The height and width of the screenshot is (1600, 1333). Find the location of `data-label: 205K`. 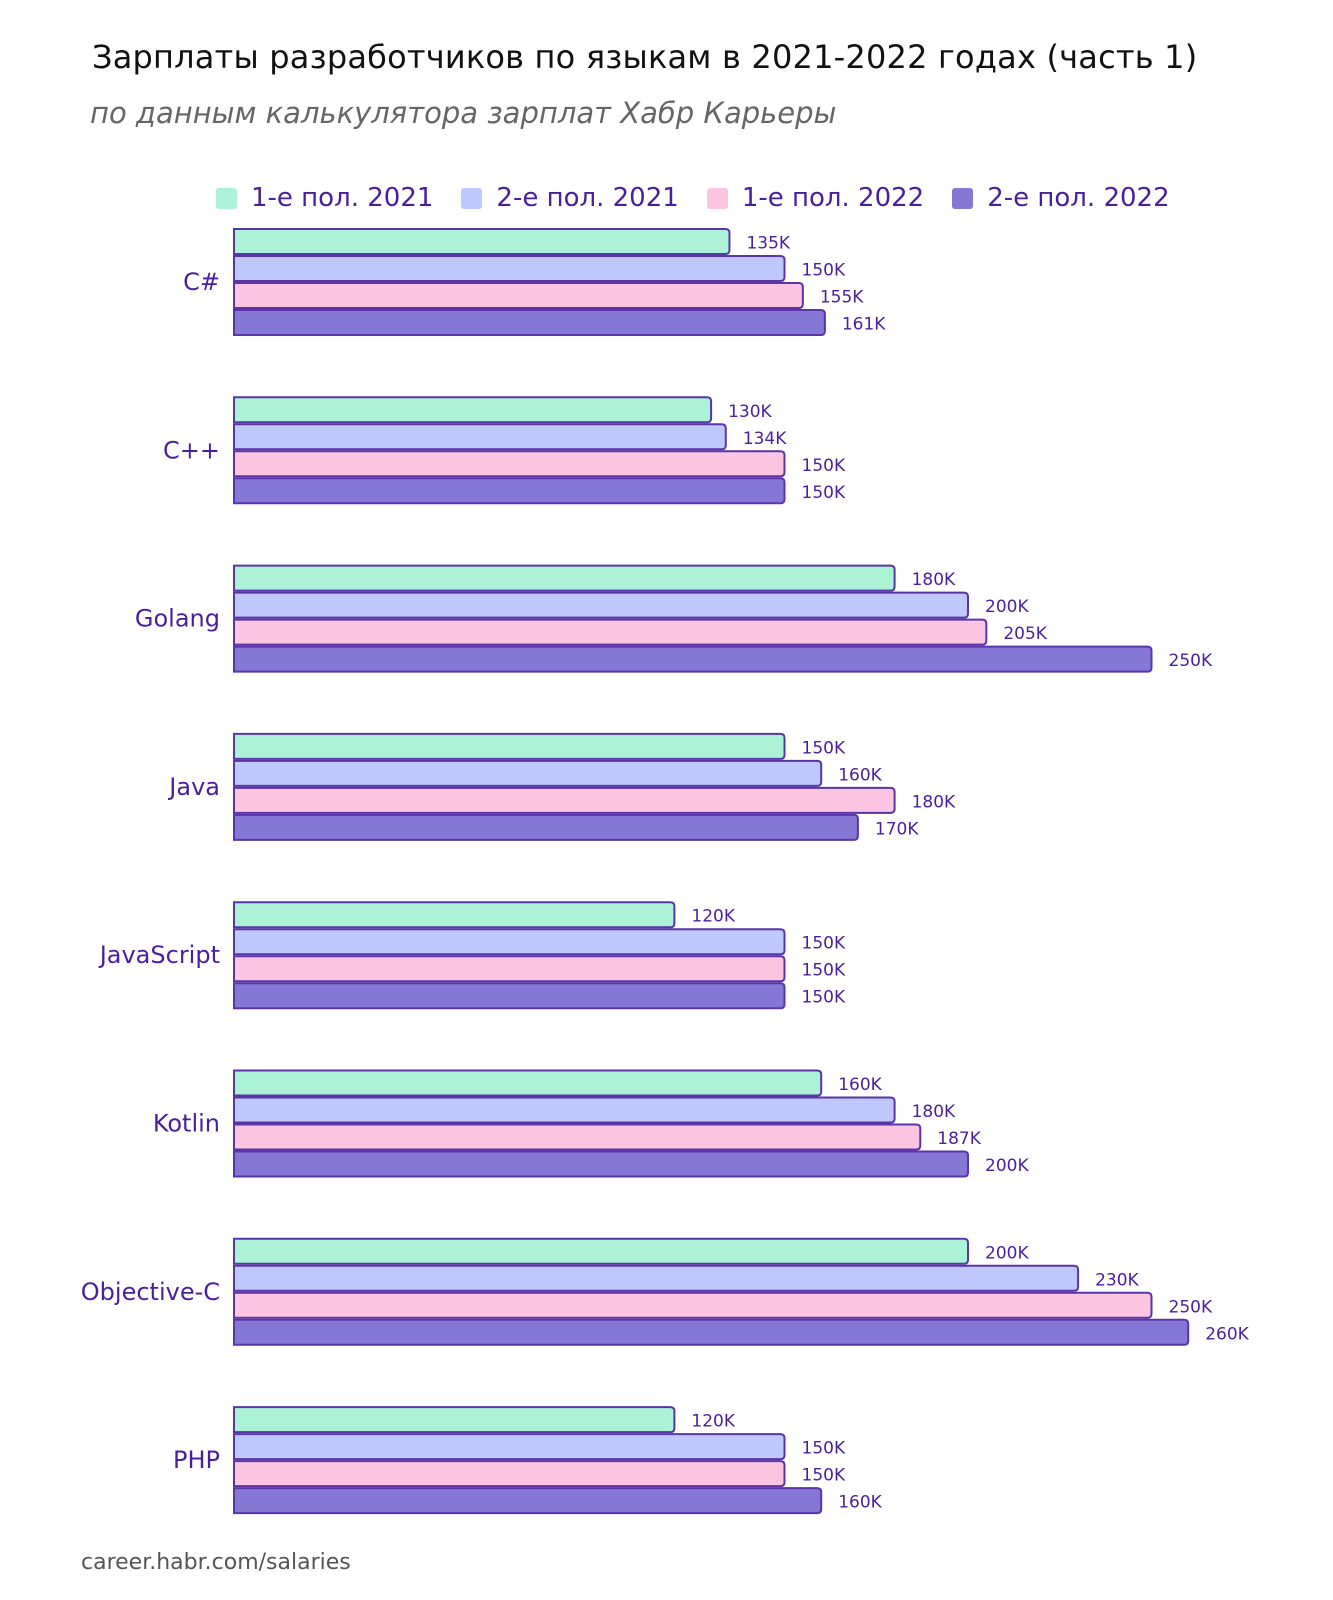

data-label: 205K is located at coordinates (1025, 634).